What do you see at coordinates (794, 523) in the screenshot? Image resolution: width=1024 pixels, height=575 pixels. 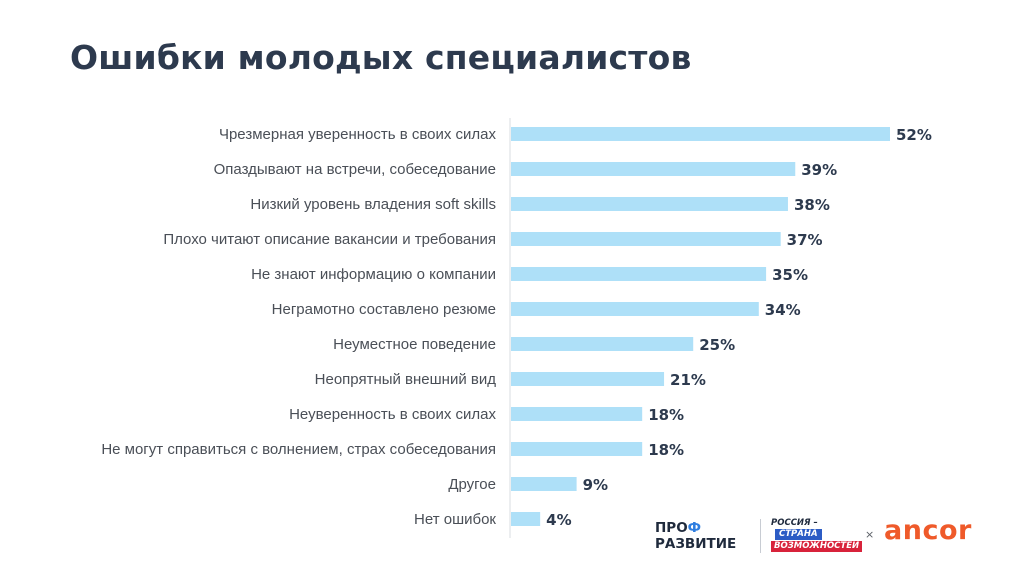 I see `russia-logo-line1: РОССИЯ –` at bounding box center [794, 523].